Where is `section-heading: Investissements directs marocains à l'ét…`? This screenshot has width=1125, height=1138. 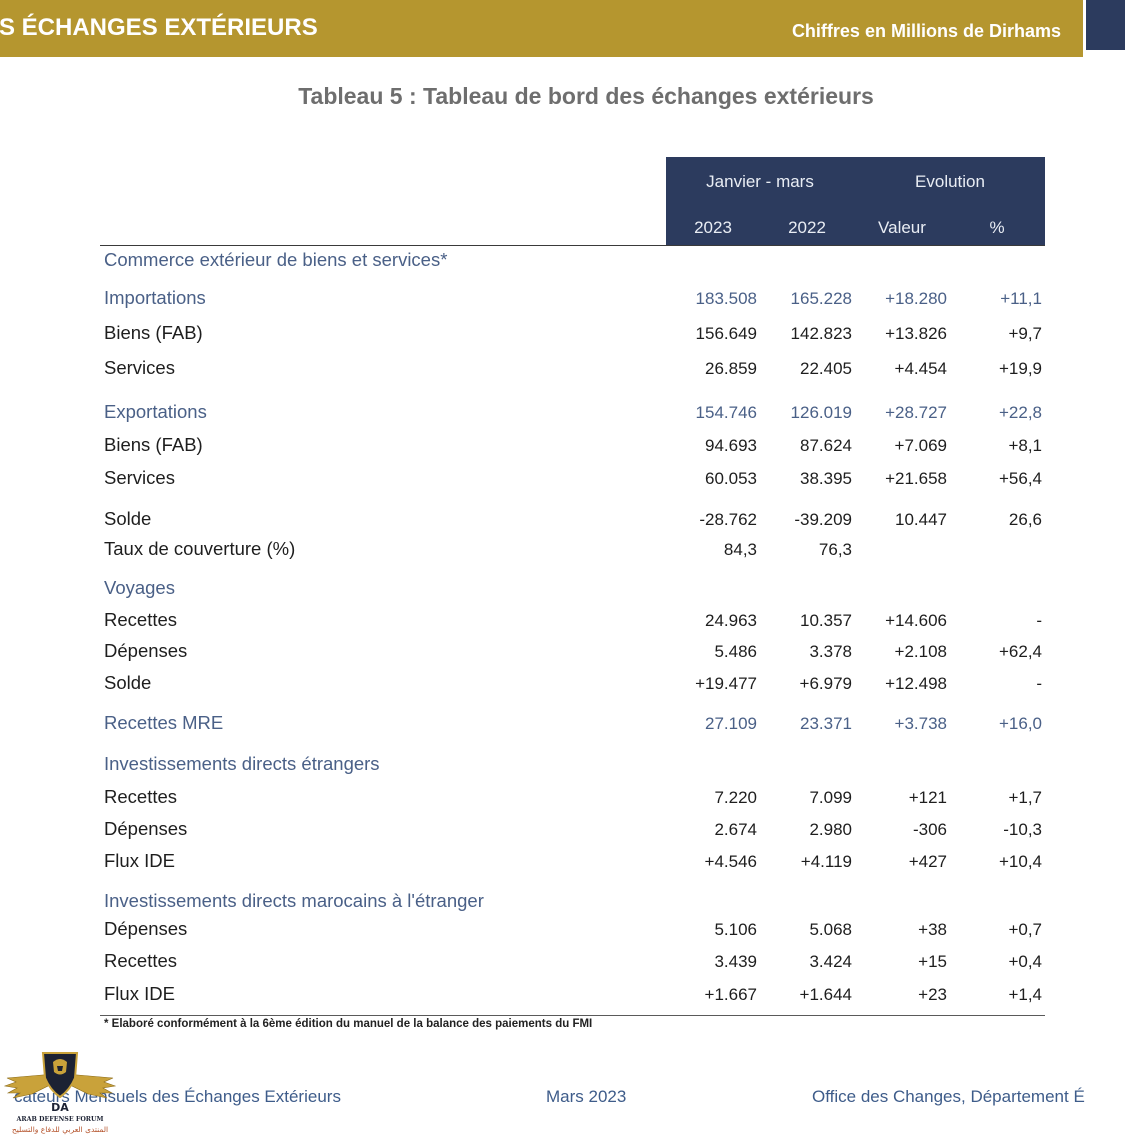
section-heading: Investissements directs marocains à l'ét… is located at coordinates (294, 900).